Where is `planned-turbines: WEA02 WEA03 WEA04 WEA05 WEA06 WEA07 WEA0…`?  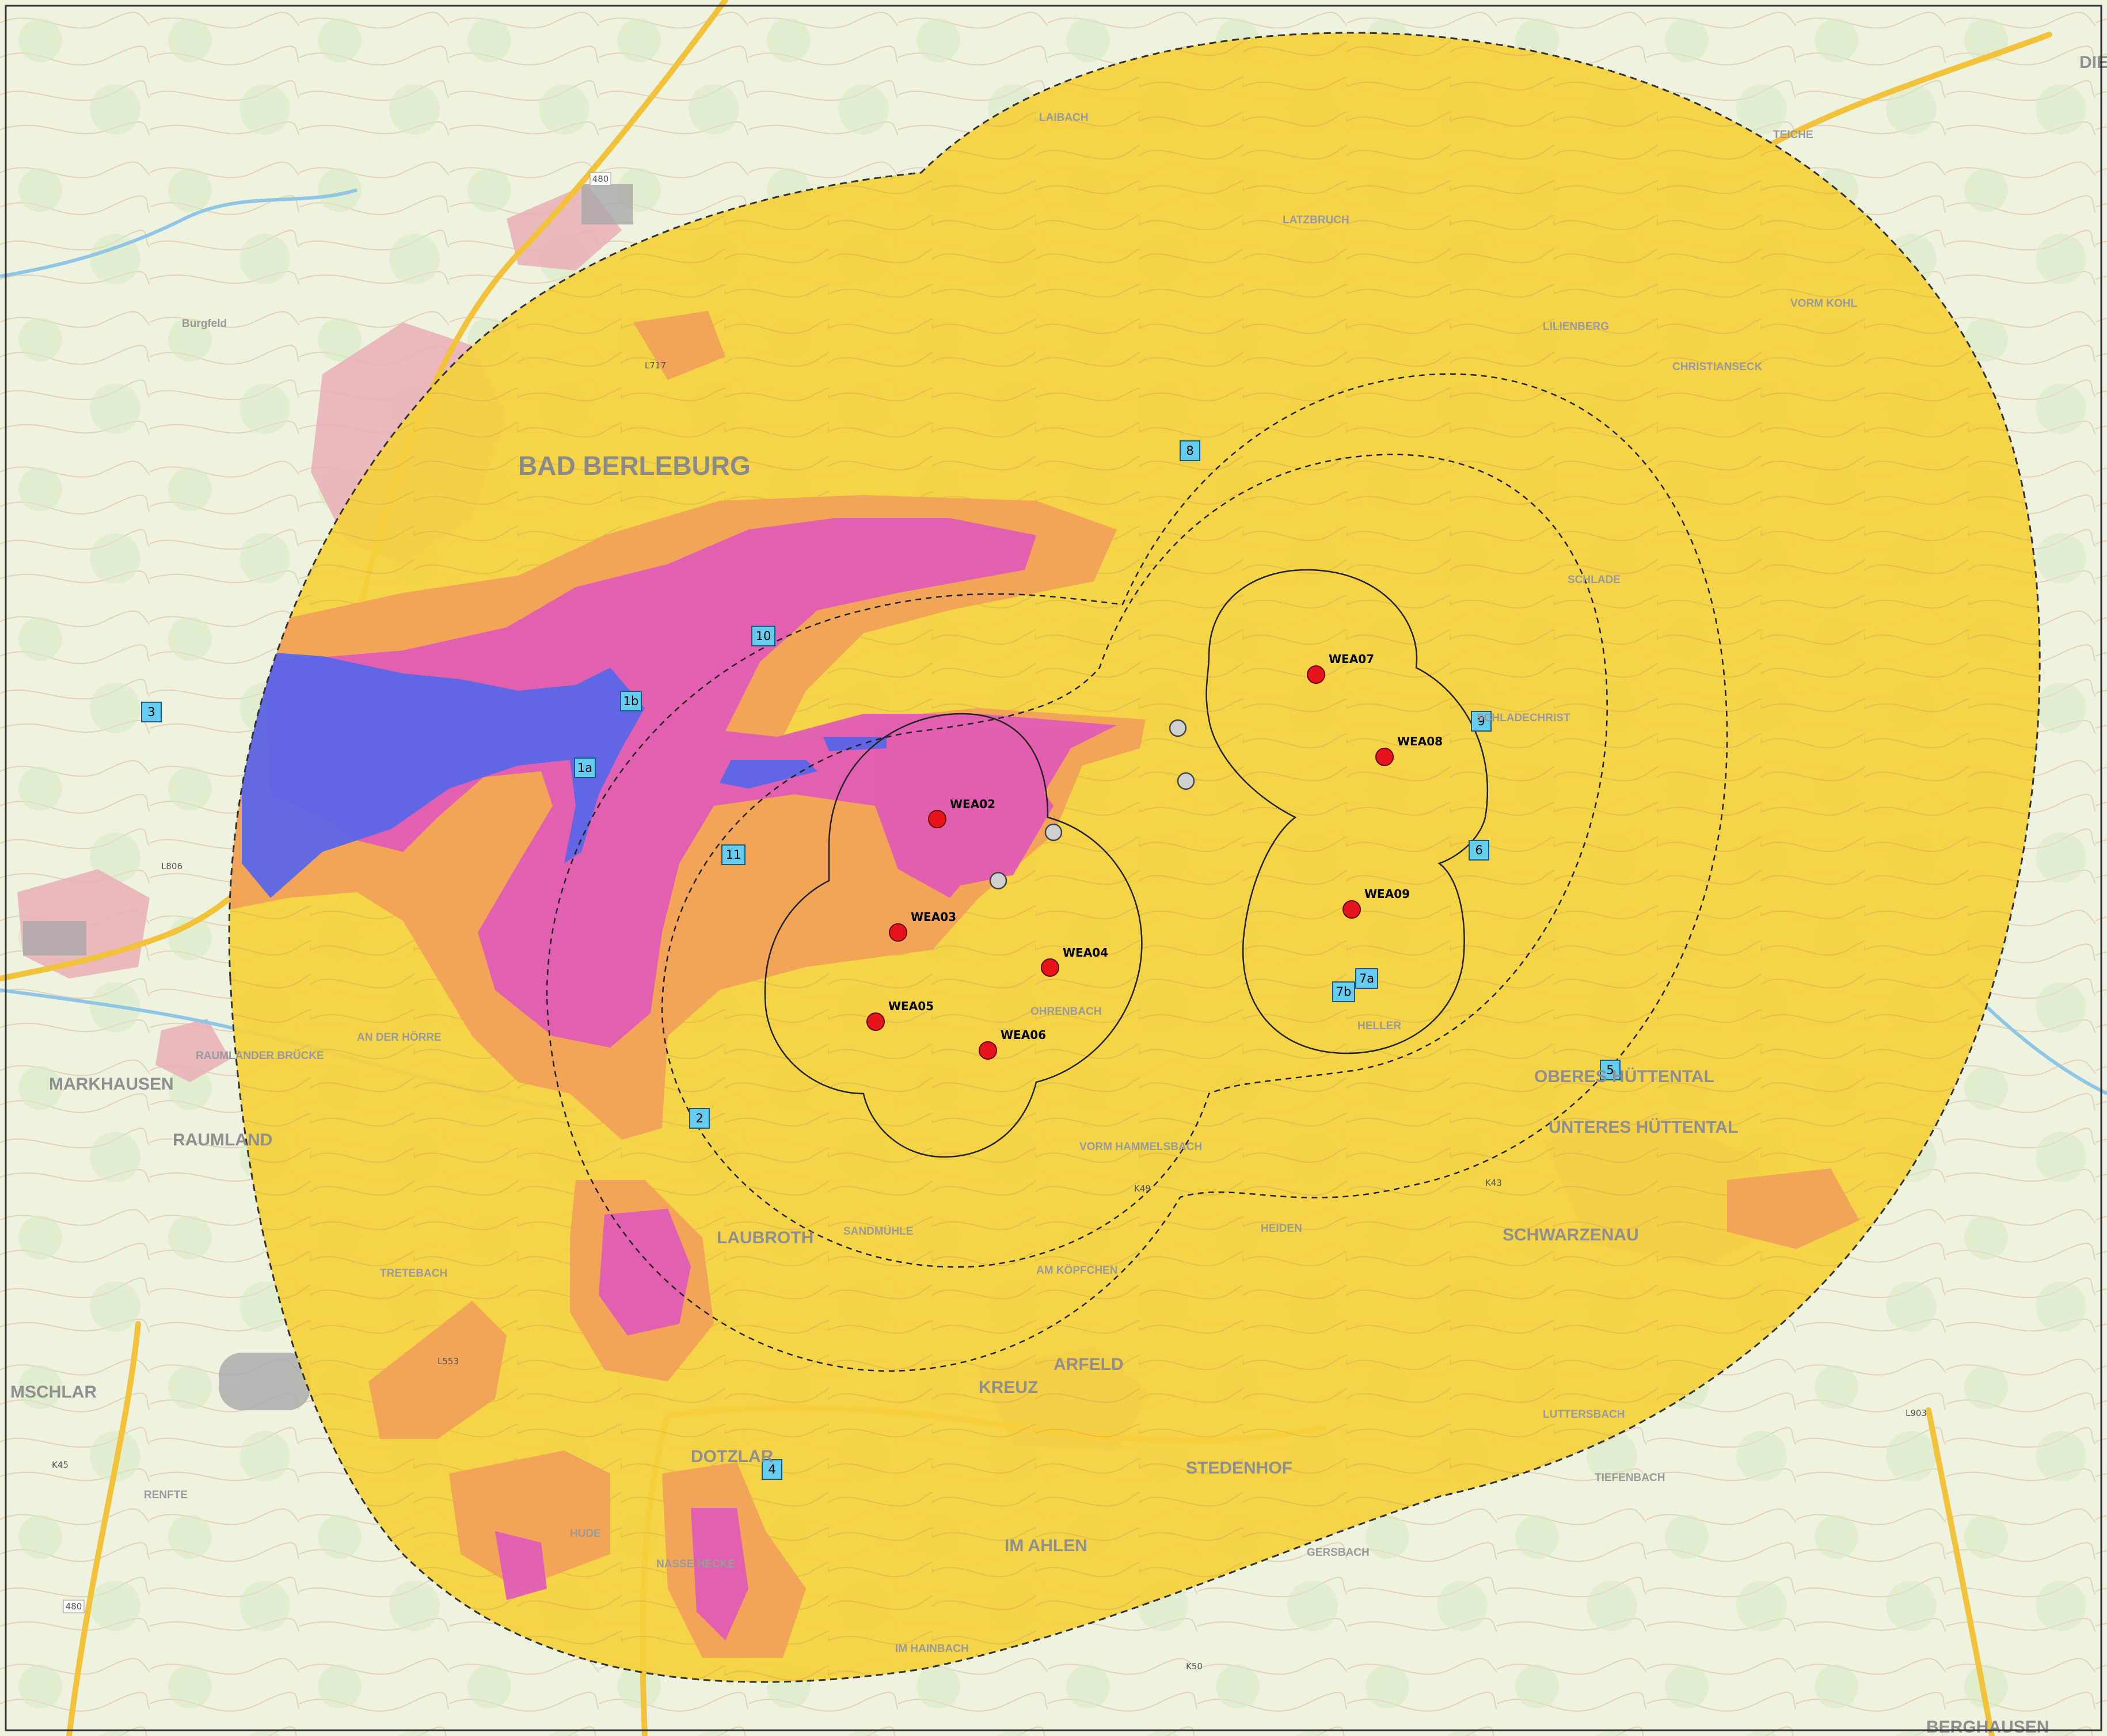 planned-turbines: WEA02 WEA03 WEA04 WEA05 WEA06 WEA07 WEA0… is located at coordinates (1154, 856).